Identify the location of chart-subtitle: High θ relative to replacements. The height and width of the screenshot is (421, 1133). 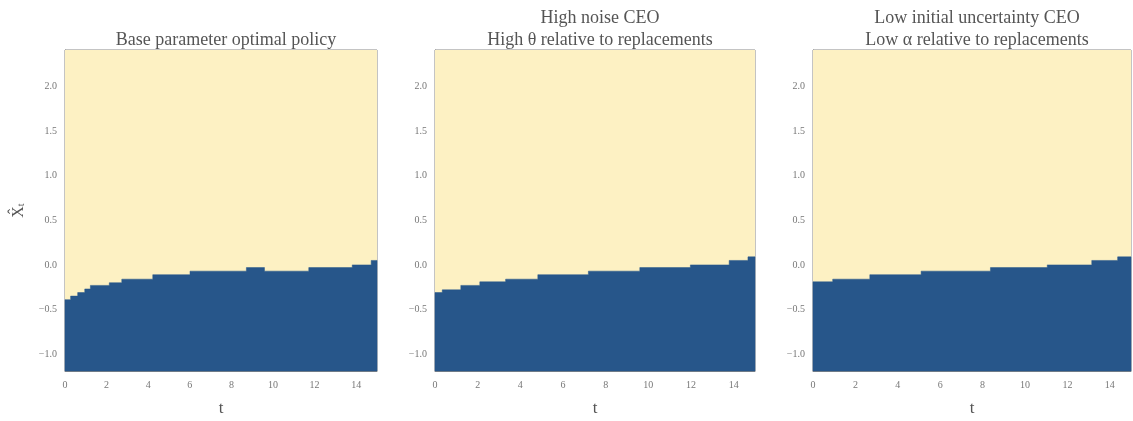
(600, 39).